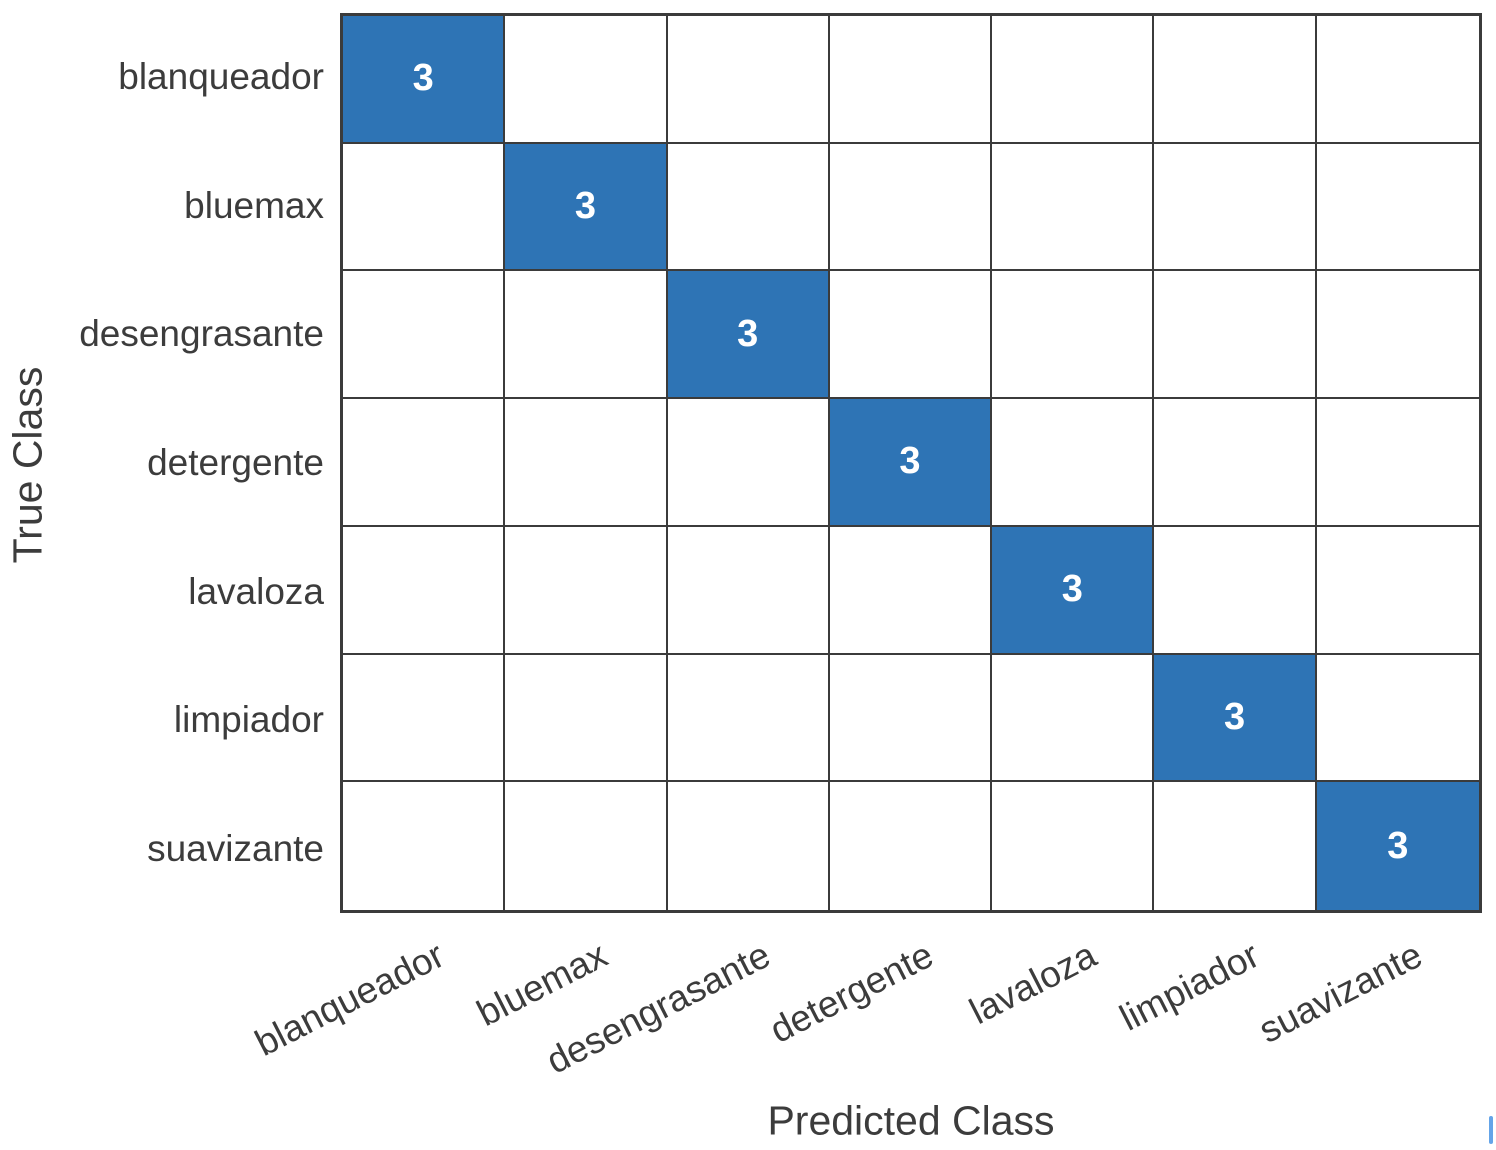 The image size is (1496, 1150). What do you see at coordinates (235, 462) in the screenshot?
I see `y-tick-label: detergente` at bounding box center [235, 462].